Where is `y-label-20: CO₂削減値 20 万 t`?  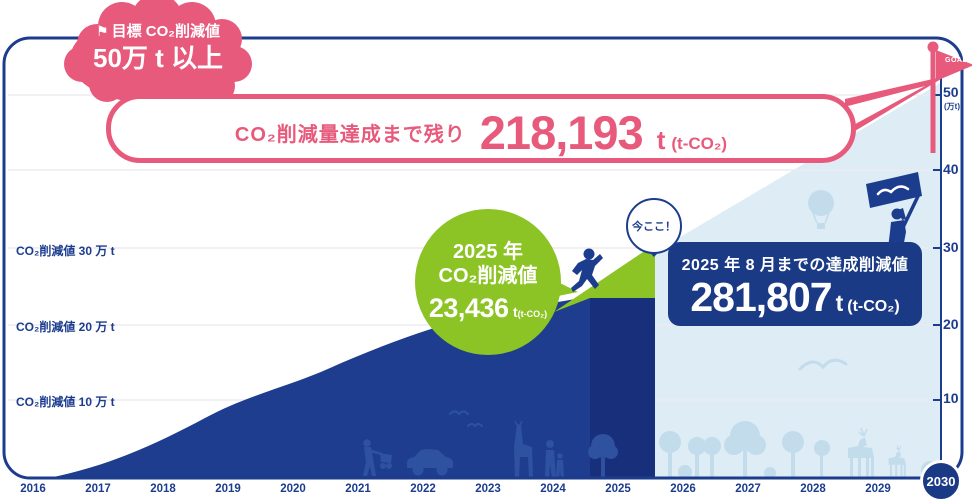
y-label-20: CO₂削減値 20 万 t is located at coordinates (65, 327).